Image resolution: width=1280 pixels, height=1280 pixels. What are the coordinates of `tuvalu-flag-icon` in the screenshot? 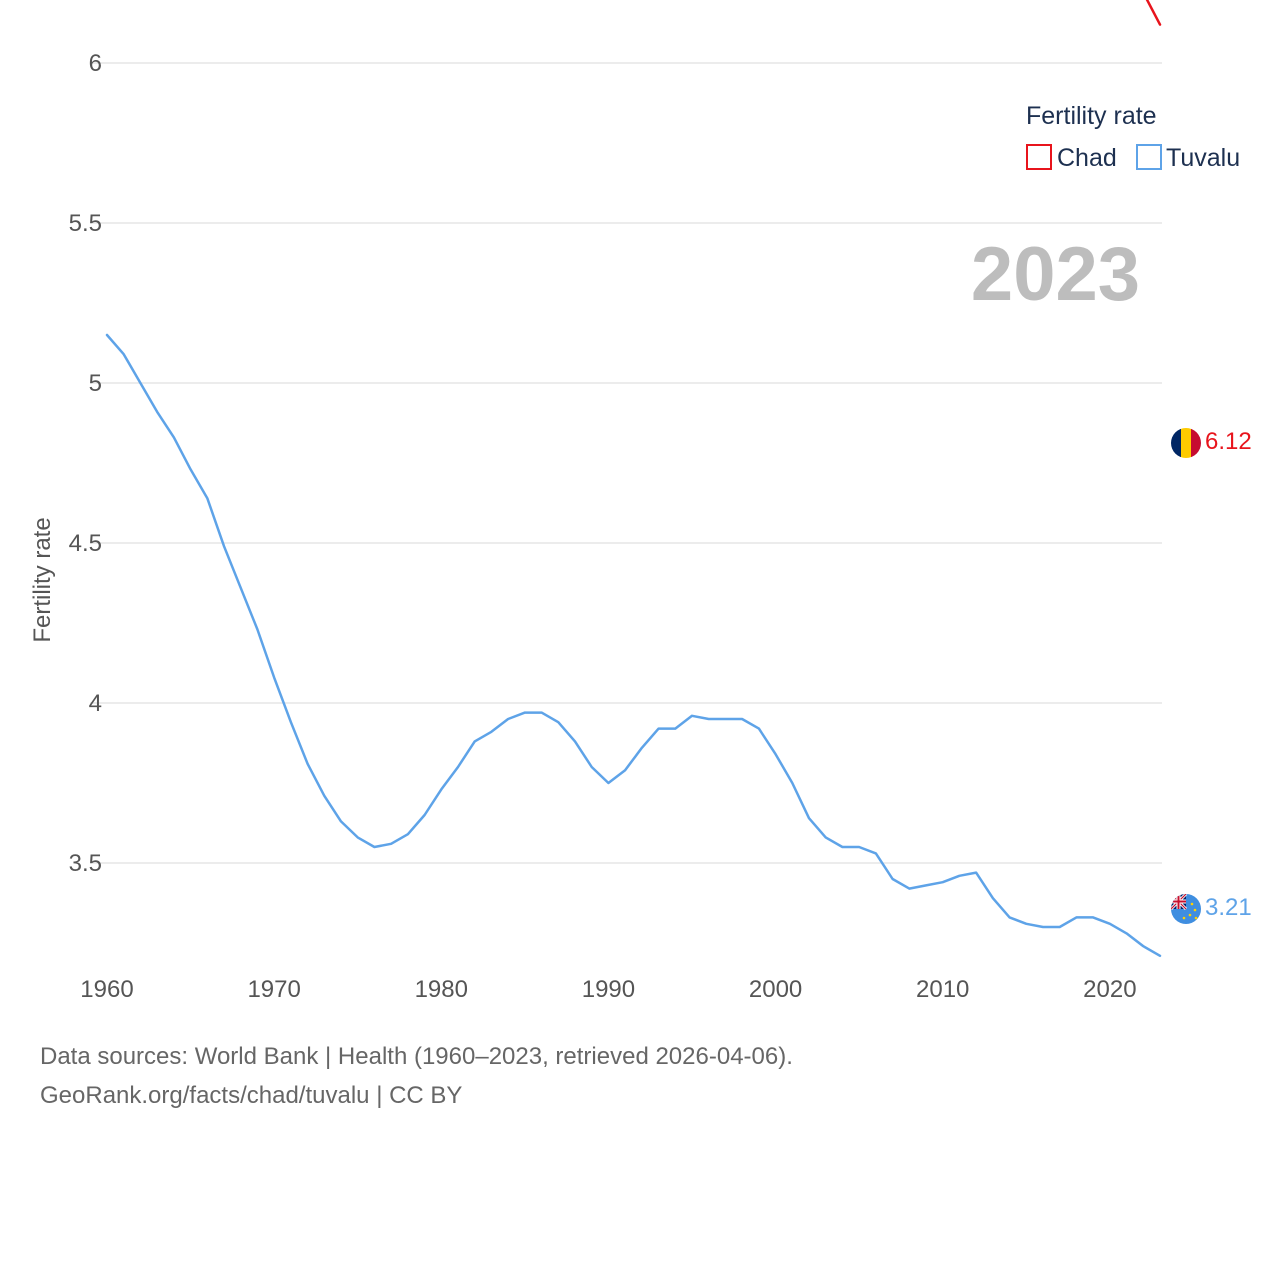 It's located at (1186, 909).